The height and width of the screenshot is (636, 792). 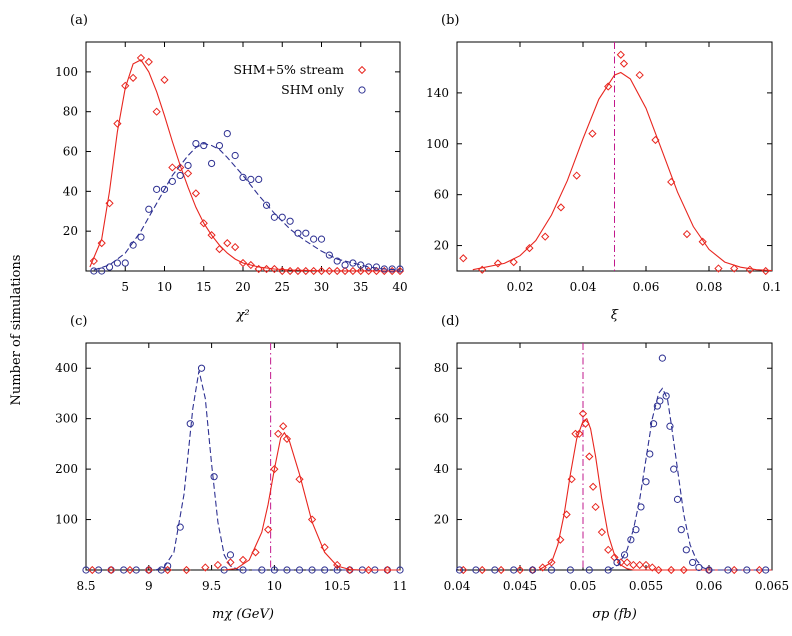 What do you see at coordinates (771, 287) in the screenshot?
I see `x-tick-label: 0.1` at bounding box center [771, 287].